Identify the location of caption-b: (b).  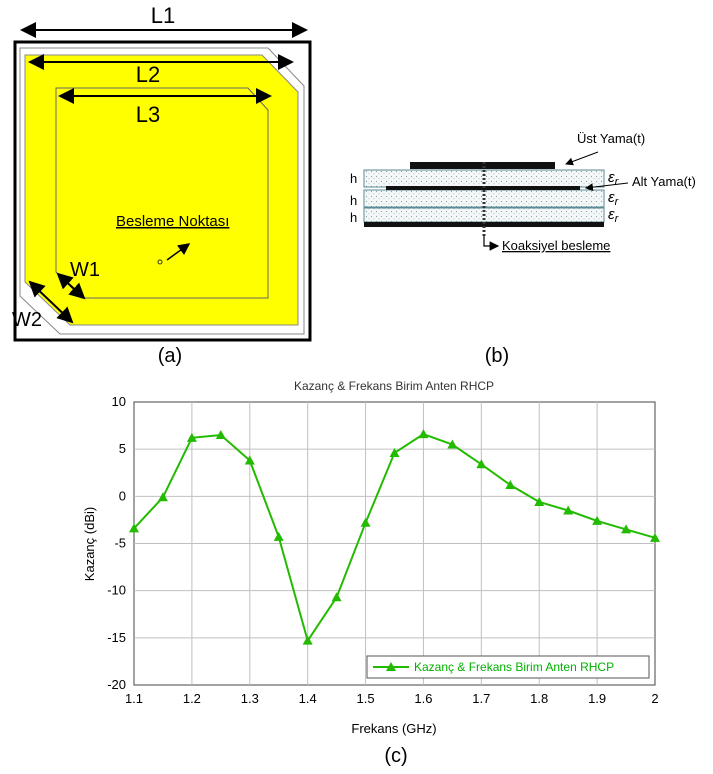
(497, 356).